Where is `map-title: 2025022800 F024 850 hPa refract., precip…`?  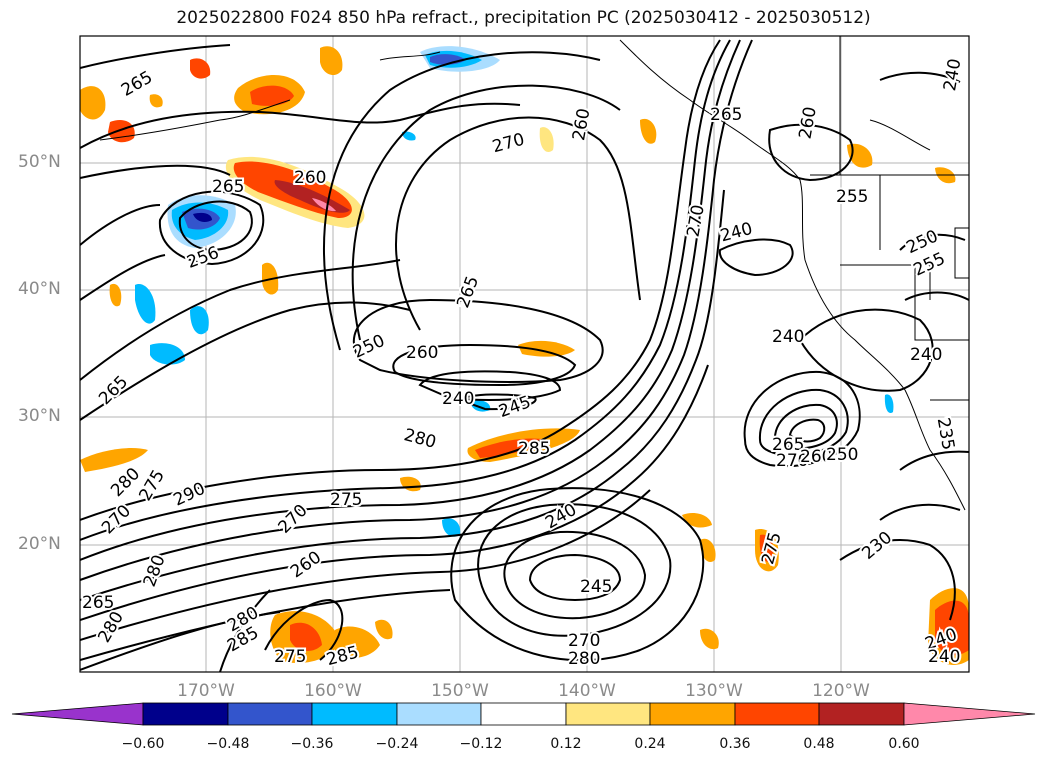
map-title: 2025022800 F024 850 hPa refract., precip… is located at coordinates (523, 18).